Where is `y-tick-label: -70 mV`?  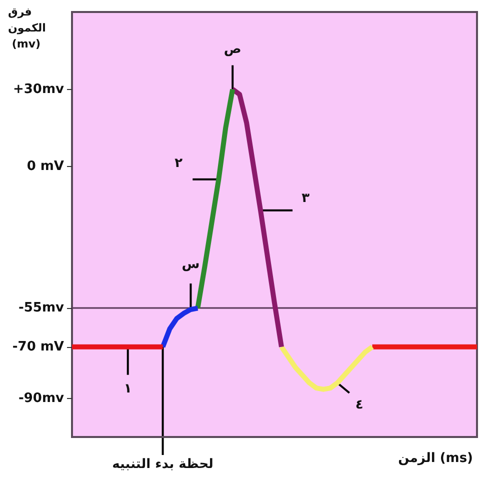
y-tick-label: -70 mV is located at coordinates (38, 346).